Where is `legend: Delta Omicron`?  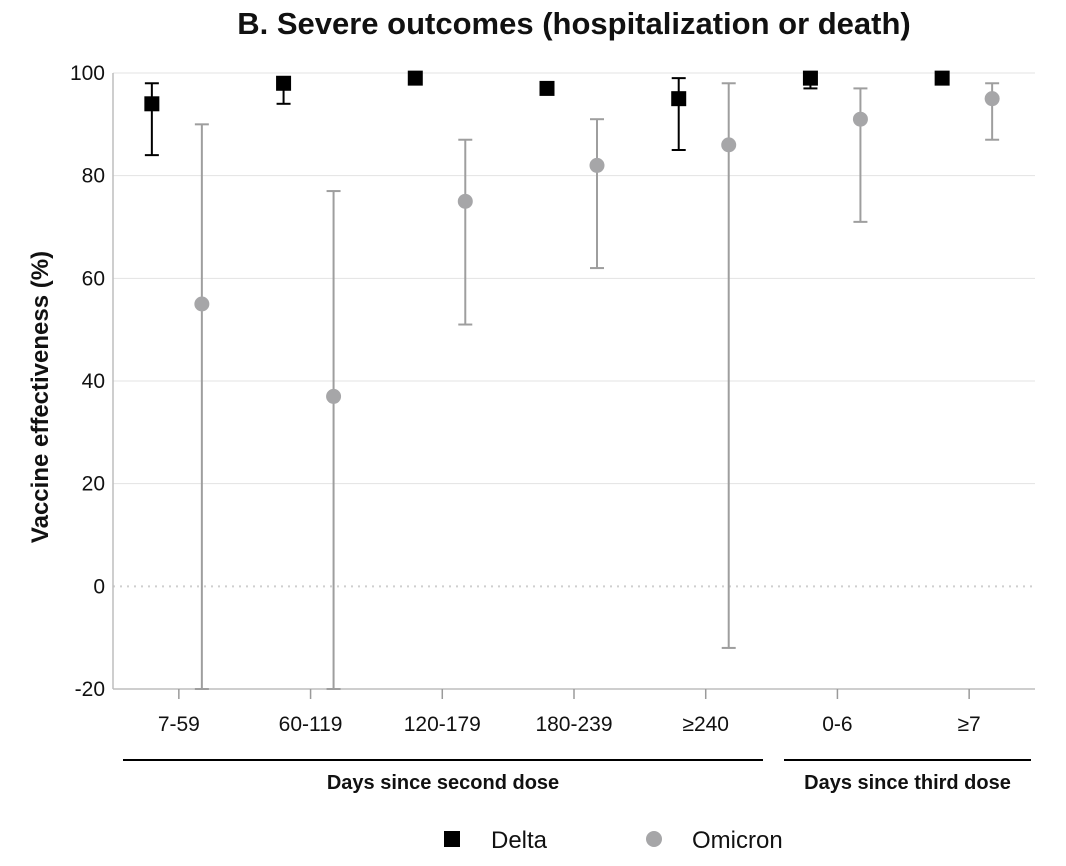 legend: Delta Omicron is located at coordinates (613, 840).